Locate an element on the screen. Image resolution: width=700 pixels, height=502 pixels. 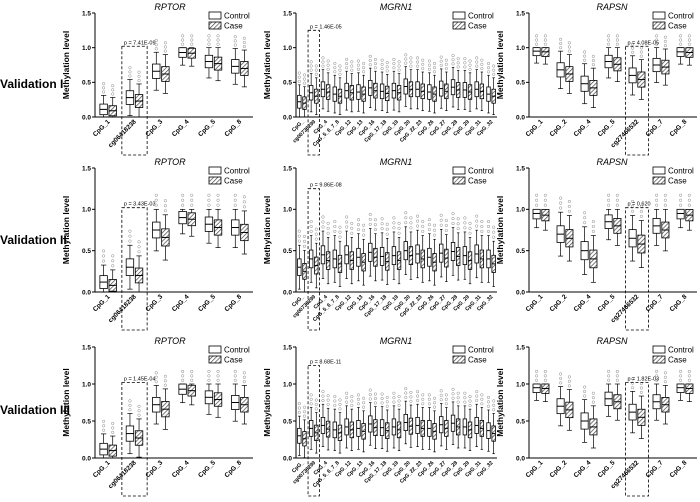
legend-case-swatch is located at coordinates (215, 180).